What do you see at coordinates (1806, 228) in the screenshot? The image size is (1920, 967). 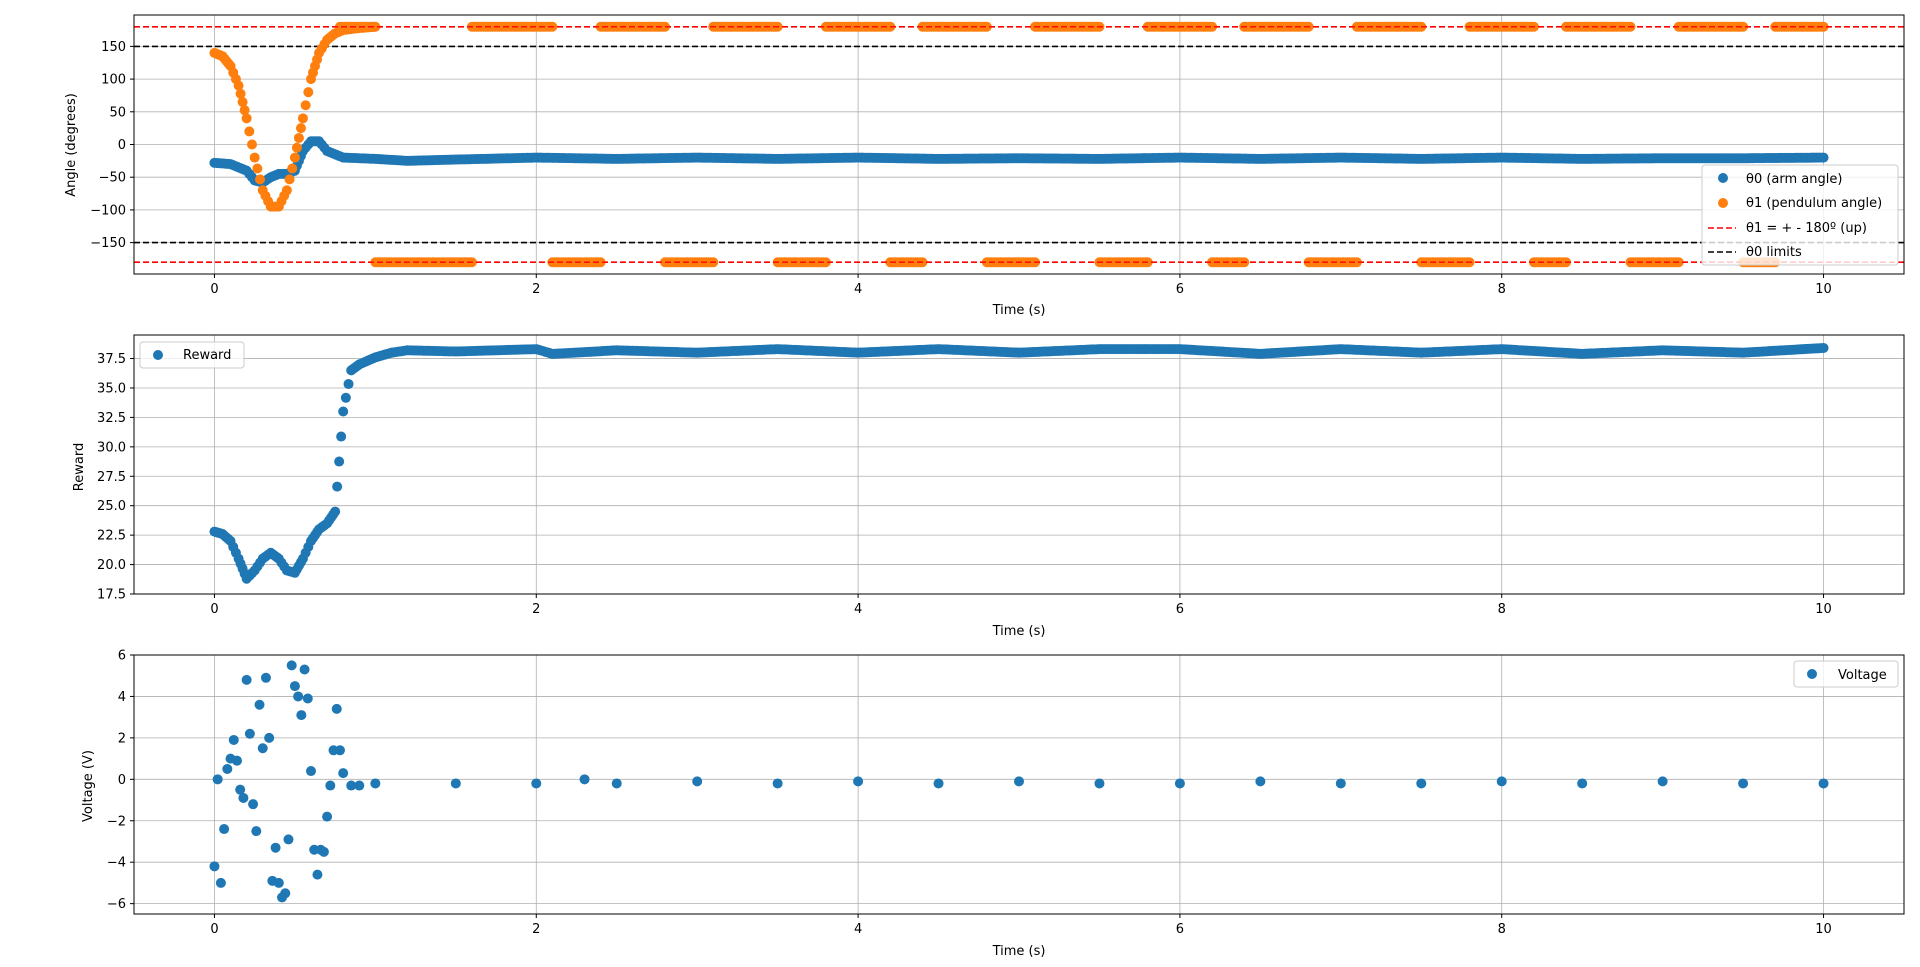 I see `legend-label-up: θ1 = + - 180º (up)` at bounding box center [1806, 228].